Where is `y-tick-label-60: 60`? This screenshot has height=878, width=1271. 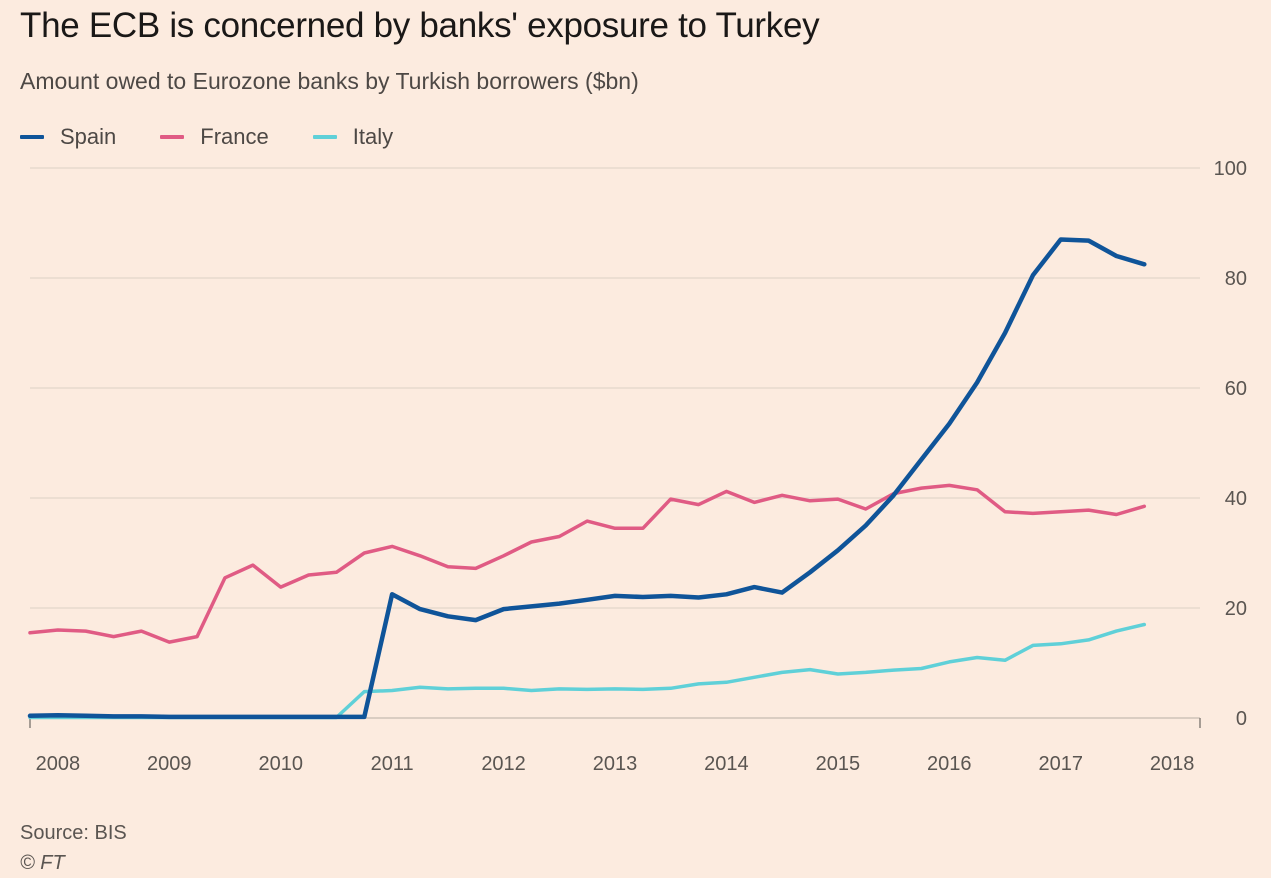 y-tick-label-60: 60 is located at coordinates (1236, 389).